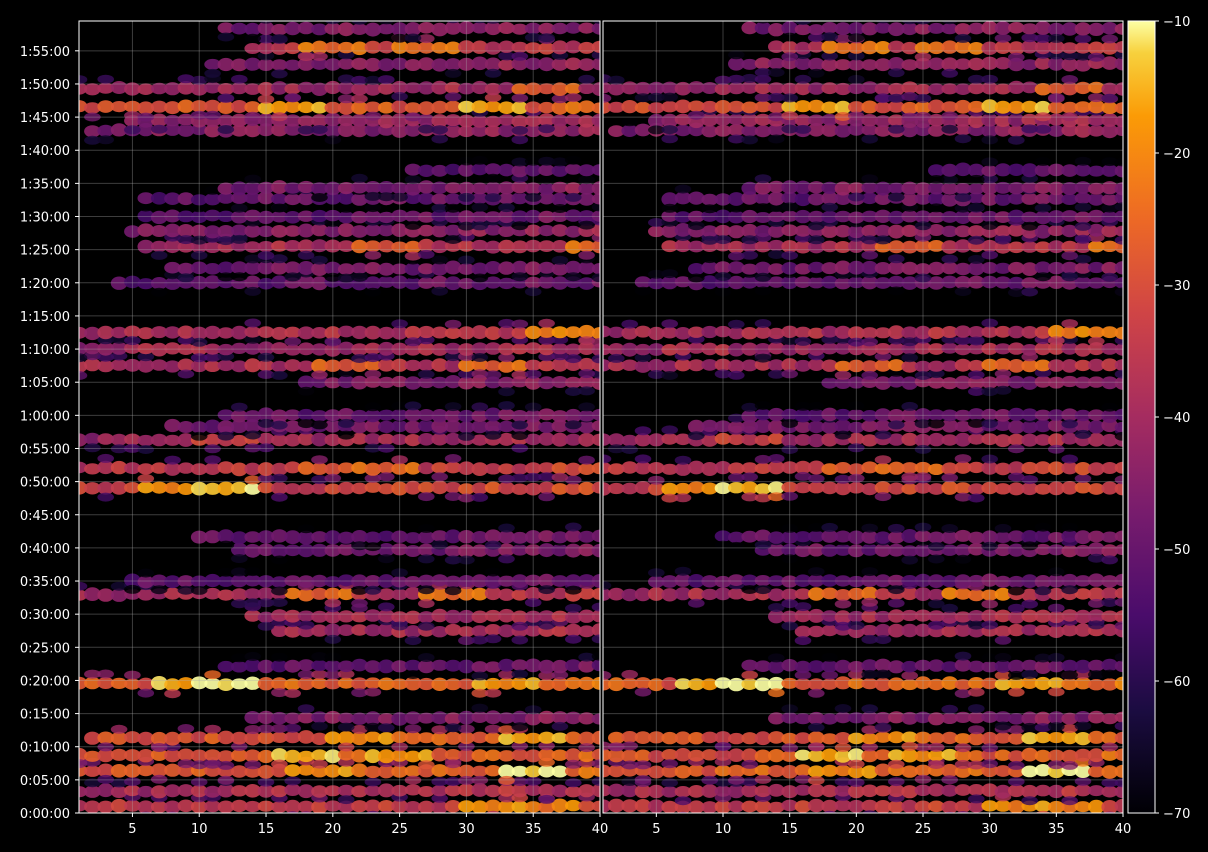 The width and height of the screenshot is (1208, 852). I want to click on x-tick-label: 5, so click(656, 829).